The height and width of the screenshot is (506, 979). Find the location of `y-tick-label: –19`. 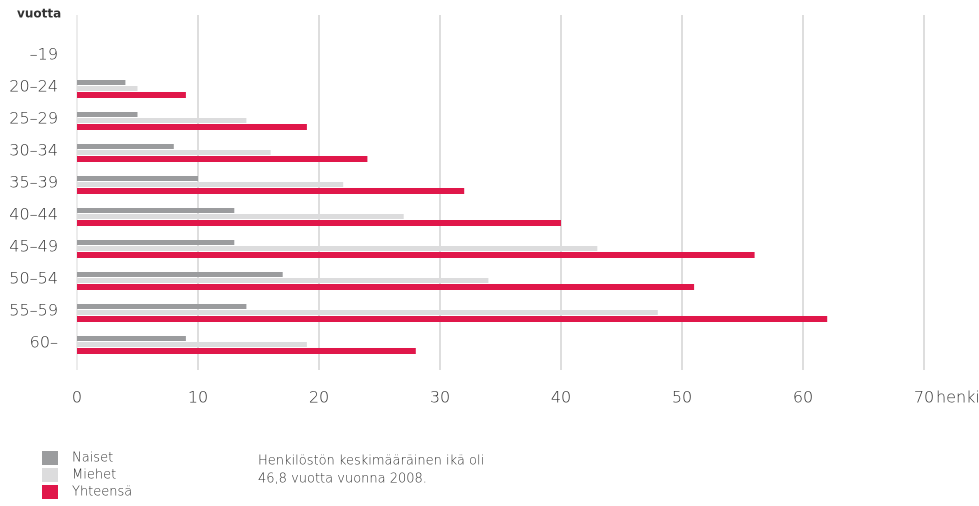

y-tick-label: –19 is located at coordinates (44, 54).